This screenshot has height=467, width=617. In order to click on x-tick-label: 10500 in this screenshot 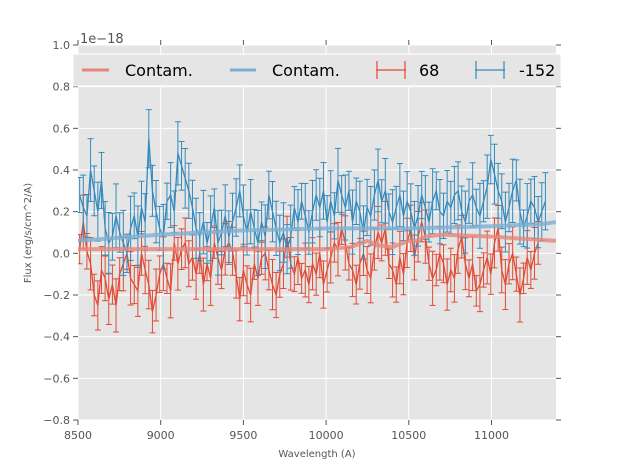, I will do `click(408, 435)`.